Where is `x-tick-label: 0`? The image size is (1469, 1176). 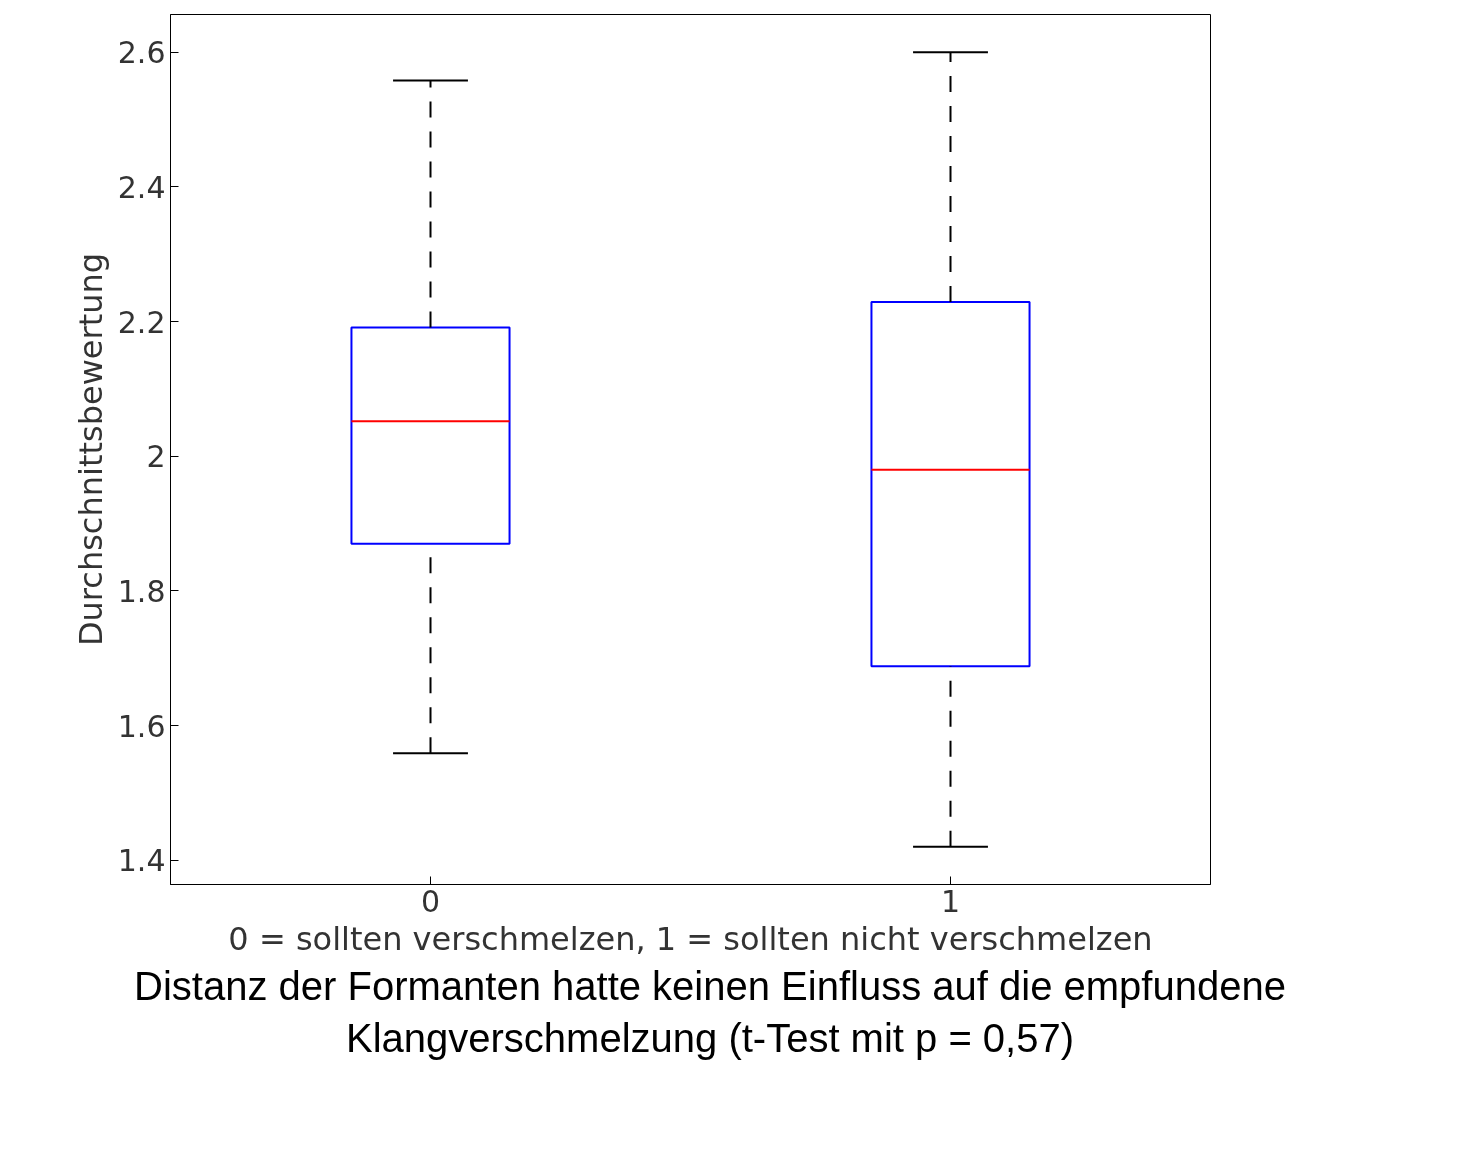
x-tick-label: 0 is located at coordinates (430, 901).